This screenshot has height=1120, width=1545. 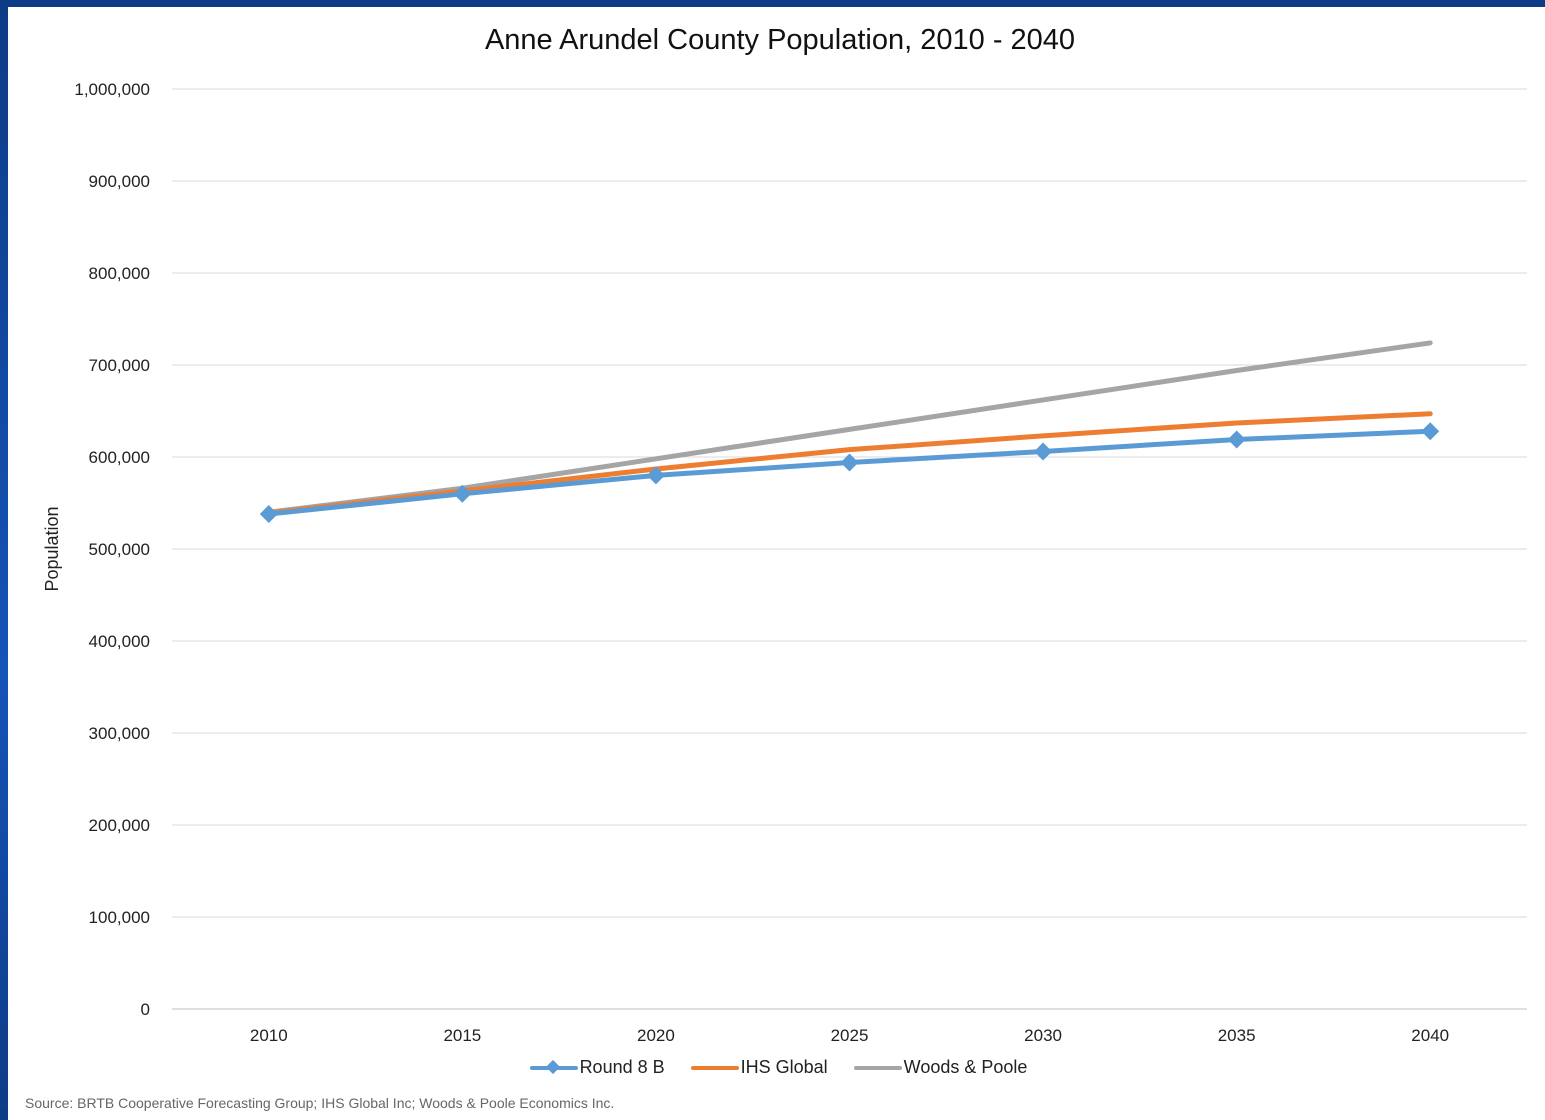 I want to click on y-tick-label: 300,000, so click(x=119, y=733).